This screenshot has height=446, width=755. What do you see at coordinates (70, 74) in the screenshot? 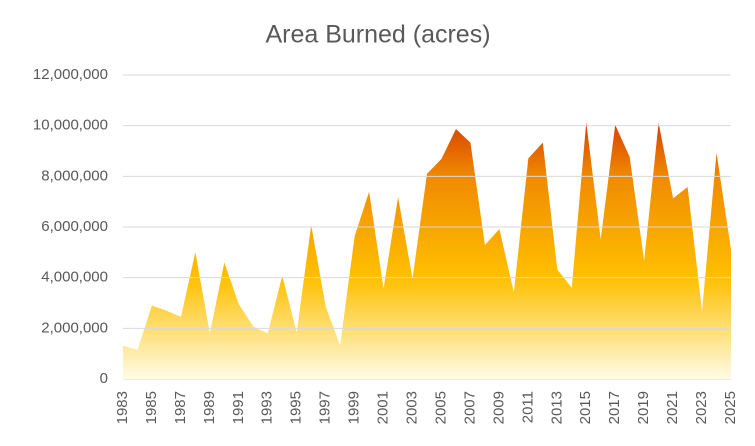
I see `y-tick-label: 12,000,000` at bounding box center [70, 74].